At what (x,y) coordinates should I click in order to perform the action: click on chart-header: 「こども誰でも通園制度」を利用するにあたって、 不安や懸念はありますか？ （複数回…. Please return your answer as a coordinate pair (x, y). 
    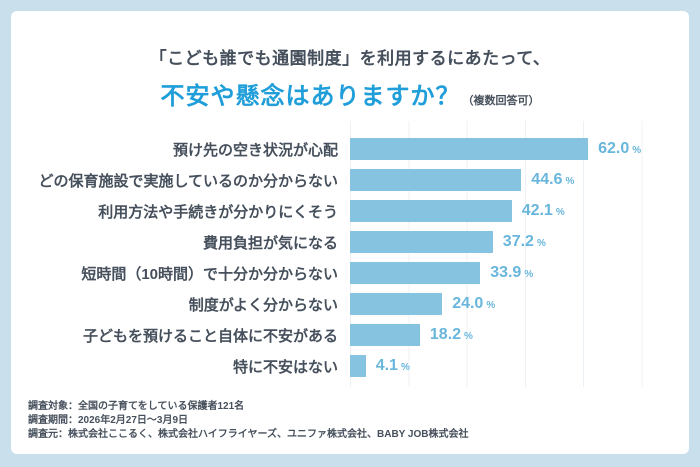
    Looking at the image, I should click on (350, 77).